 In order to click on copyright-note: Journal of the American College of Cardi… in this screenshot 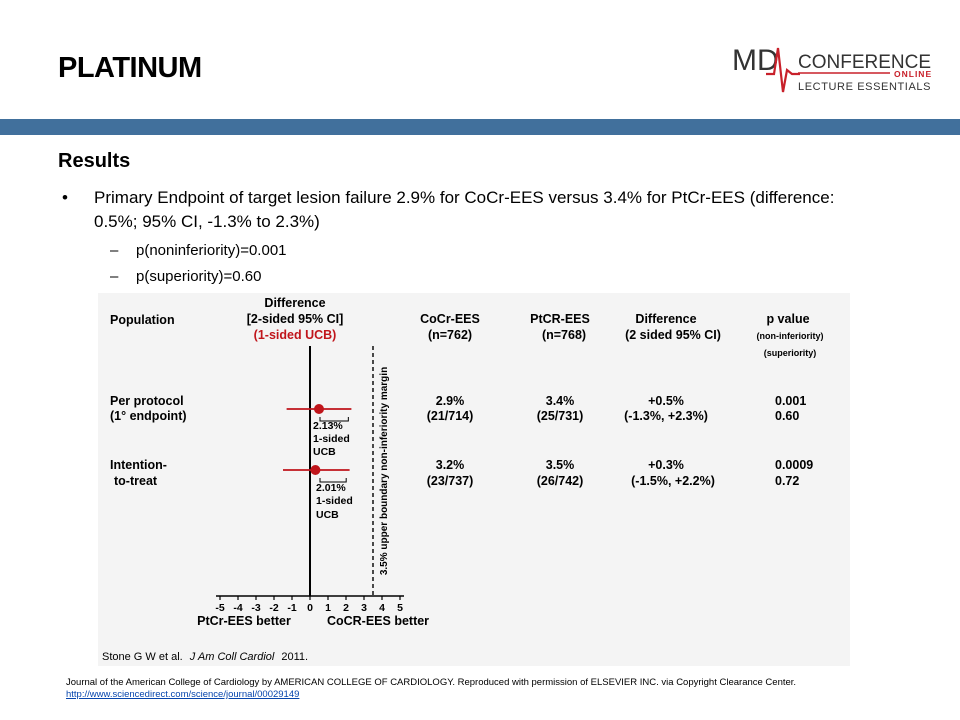, I will do `click(431, 682)`.